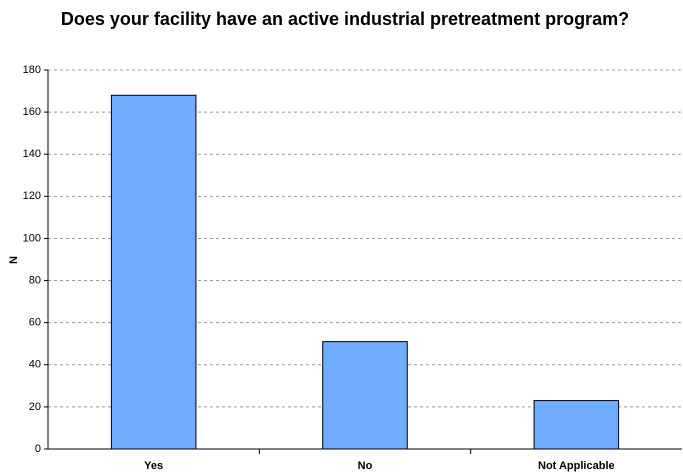 The width and height of the screenshot is (683, 473). Describe the element at coordinates (35, 365) in the screenshot. I see `y-tick-label: 40` at that location.